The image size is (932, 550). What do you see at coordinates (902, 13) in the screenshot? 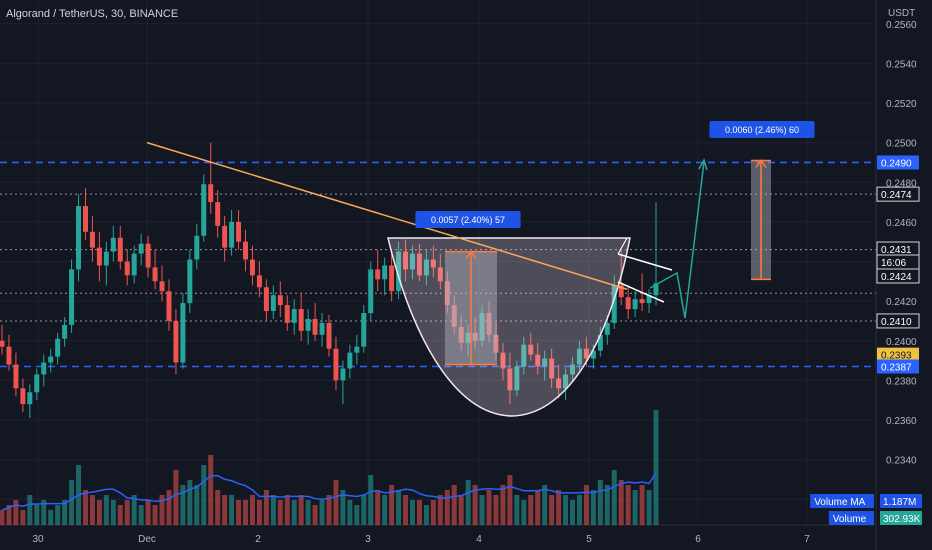
I see `axis-unit-label: USDT` at bounding box center [902, 13].